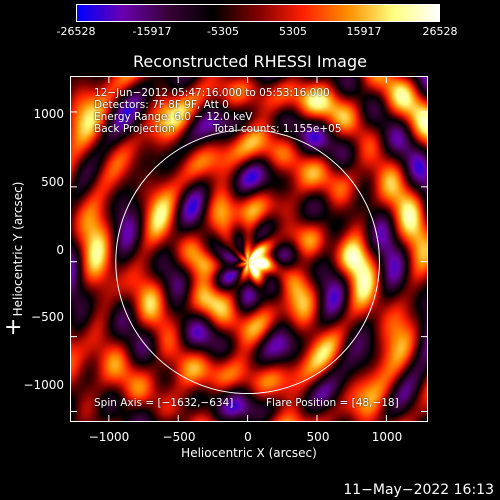 This screenshot has width=500, height=500. Describe the element at coordinates (318, 437) in the screenshot. I see `x-tick-label: 500` at that location.